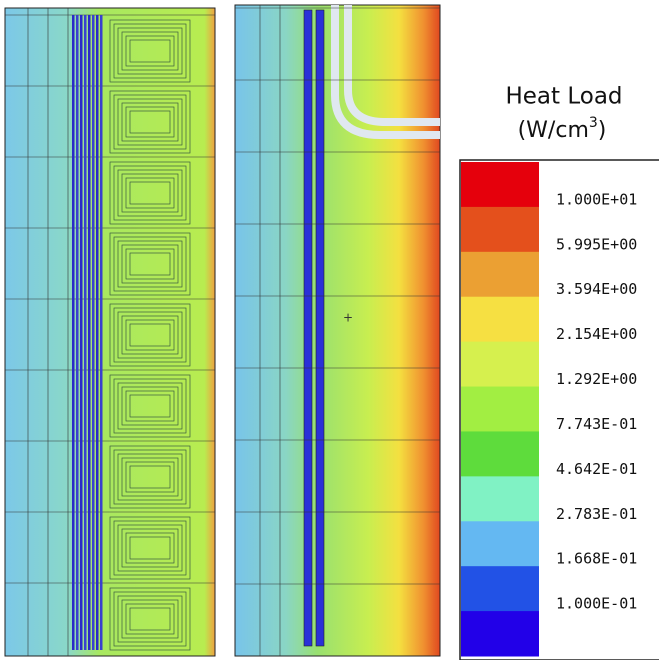 The image size is (659, 660). Describe the element at coordinates (596, 244) in the screenshot. I see `level-label: 5.995E+00` at that location.